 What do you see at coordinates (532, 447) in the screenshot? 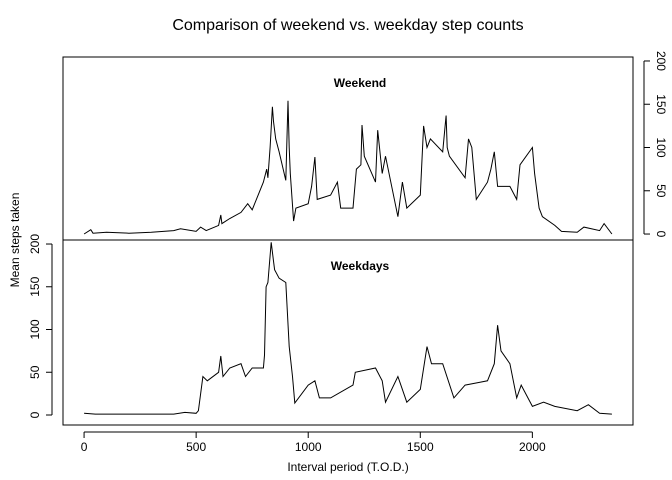
I see `x-tick-label: 2000` at bounding box center [532, 447].